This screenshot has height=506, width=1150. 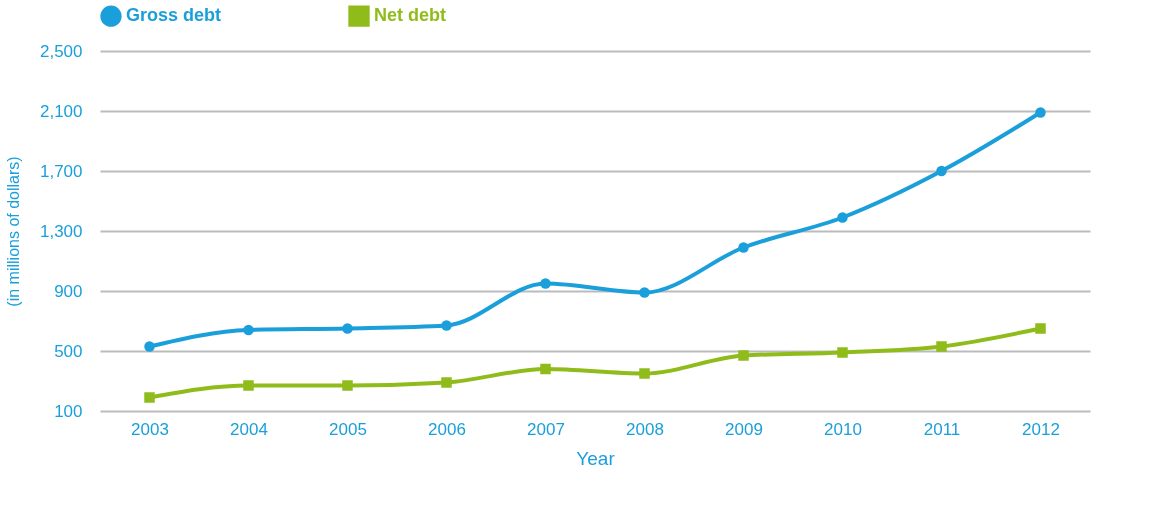 What do you see at coordinates (13, 231) in the screenshot?
I see `y-axis-title: (in millions of dollars)` at bounding box center [13, 231].